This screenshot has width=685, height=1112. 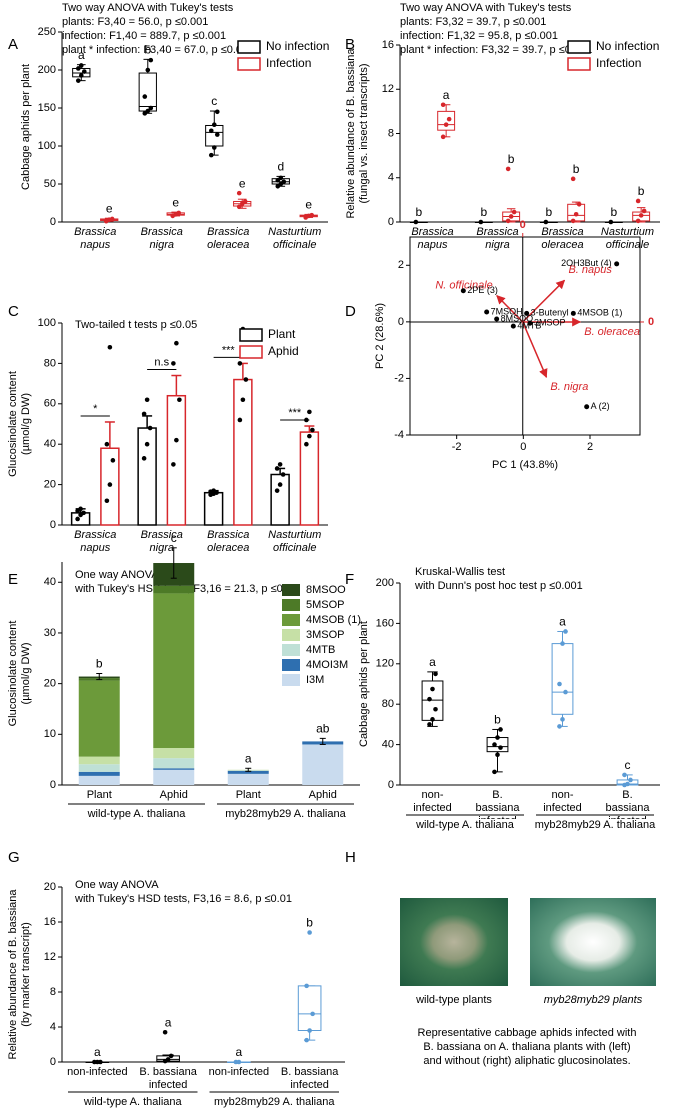 What do you see at coordinates (50, 485) in the screenshot?
I see `y-tick-label: 20` at bounding box center [50, 485].